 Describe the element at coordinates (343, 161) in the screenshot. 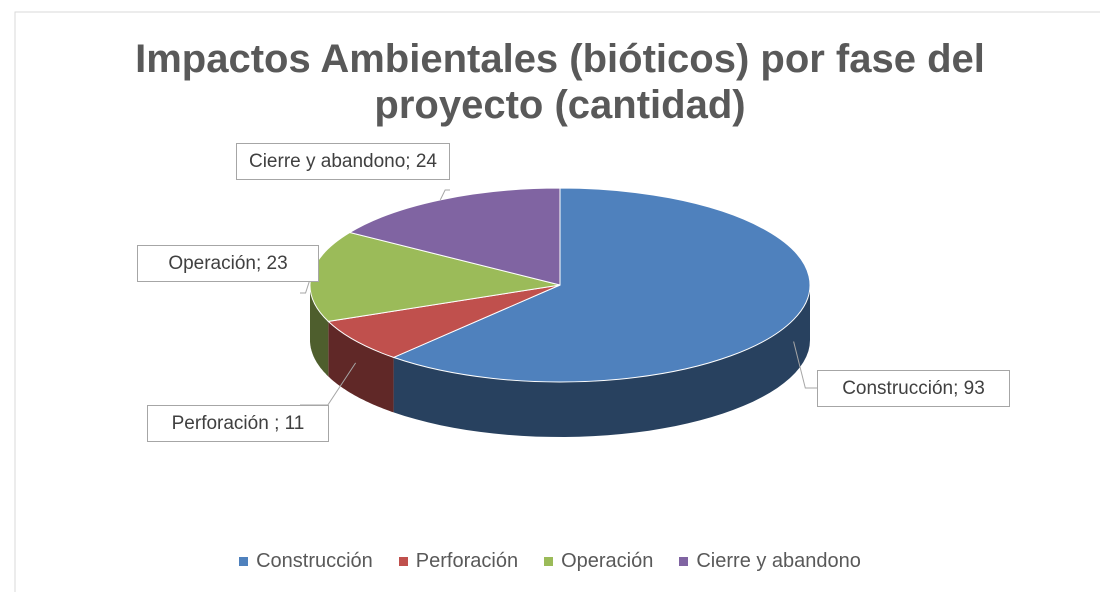

I see `data-label: Cierre y abandono; 24` at that location.